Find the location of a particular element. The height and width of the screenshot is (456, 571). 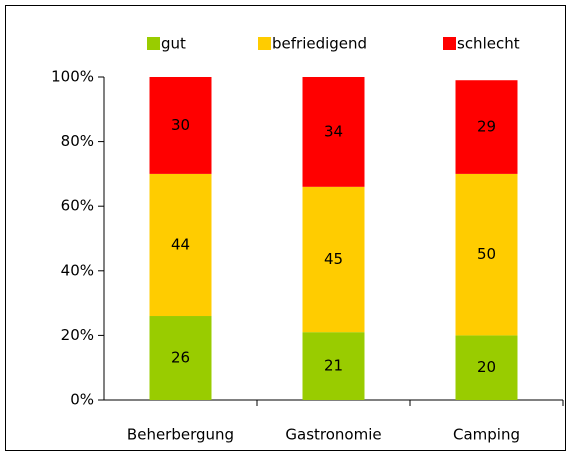

x-tick-label: Camping is located at coordinates (486, 435).